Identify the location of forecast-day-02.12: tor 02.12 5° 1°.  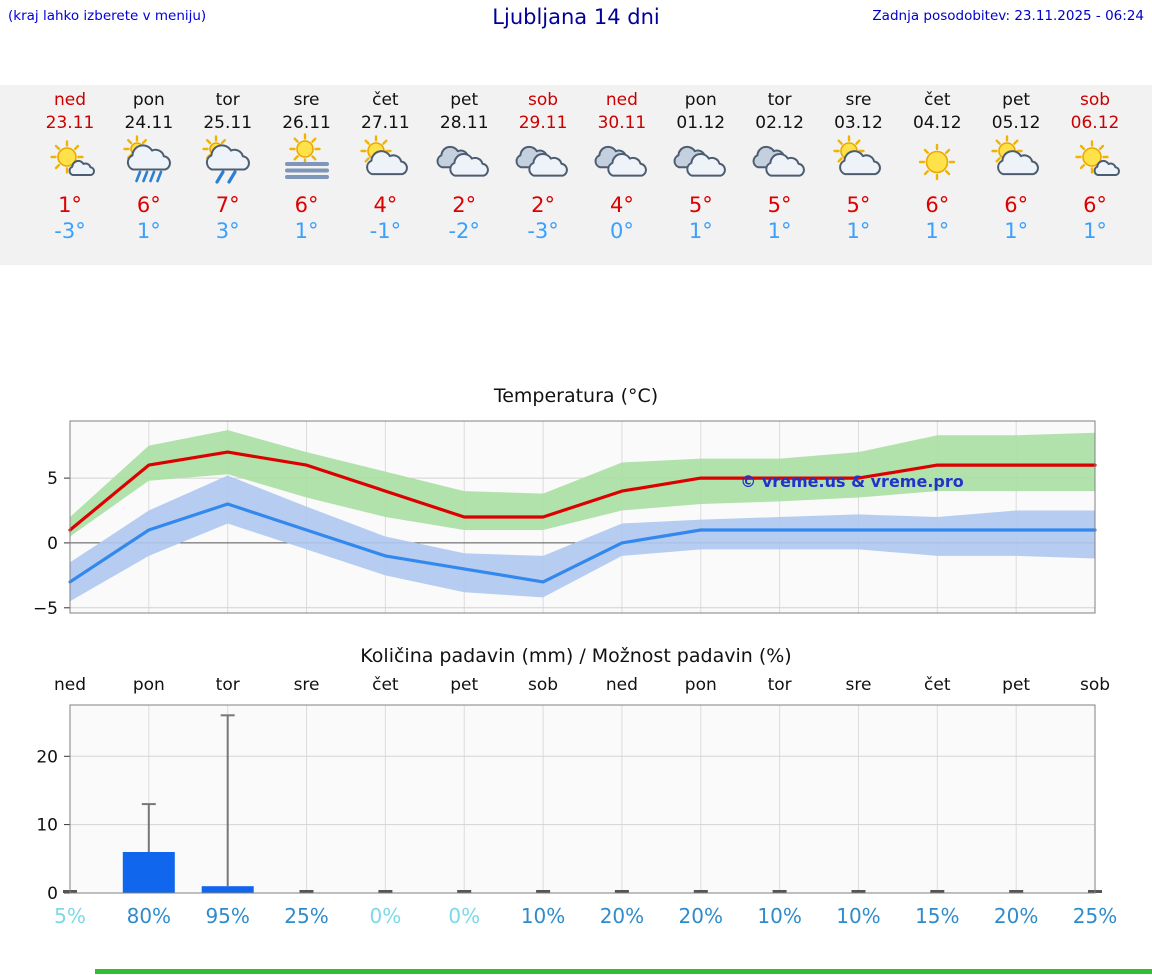
(780, 166).